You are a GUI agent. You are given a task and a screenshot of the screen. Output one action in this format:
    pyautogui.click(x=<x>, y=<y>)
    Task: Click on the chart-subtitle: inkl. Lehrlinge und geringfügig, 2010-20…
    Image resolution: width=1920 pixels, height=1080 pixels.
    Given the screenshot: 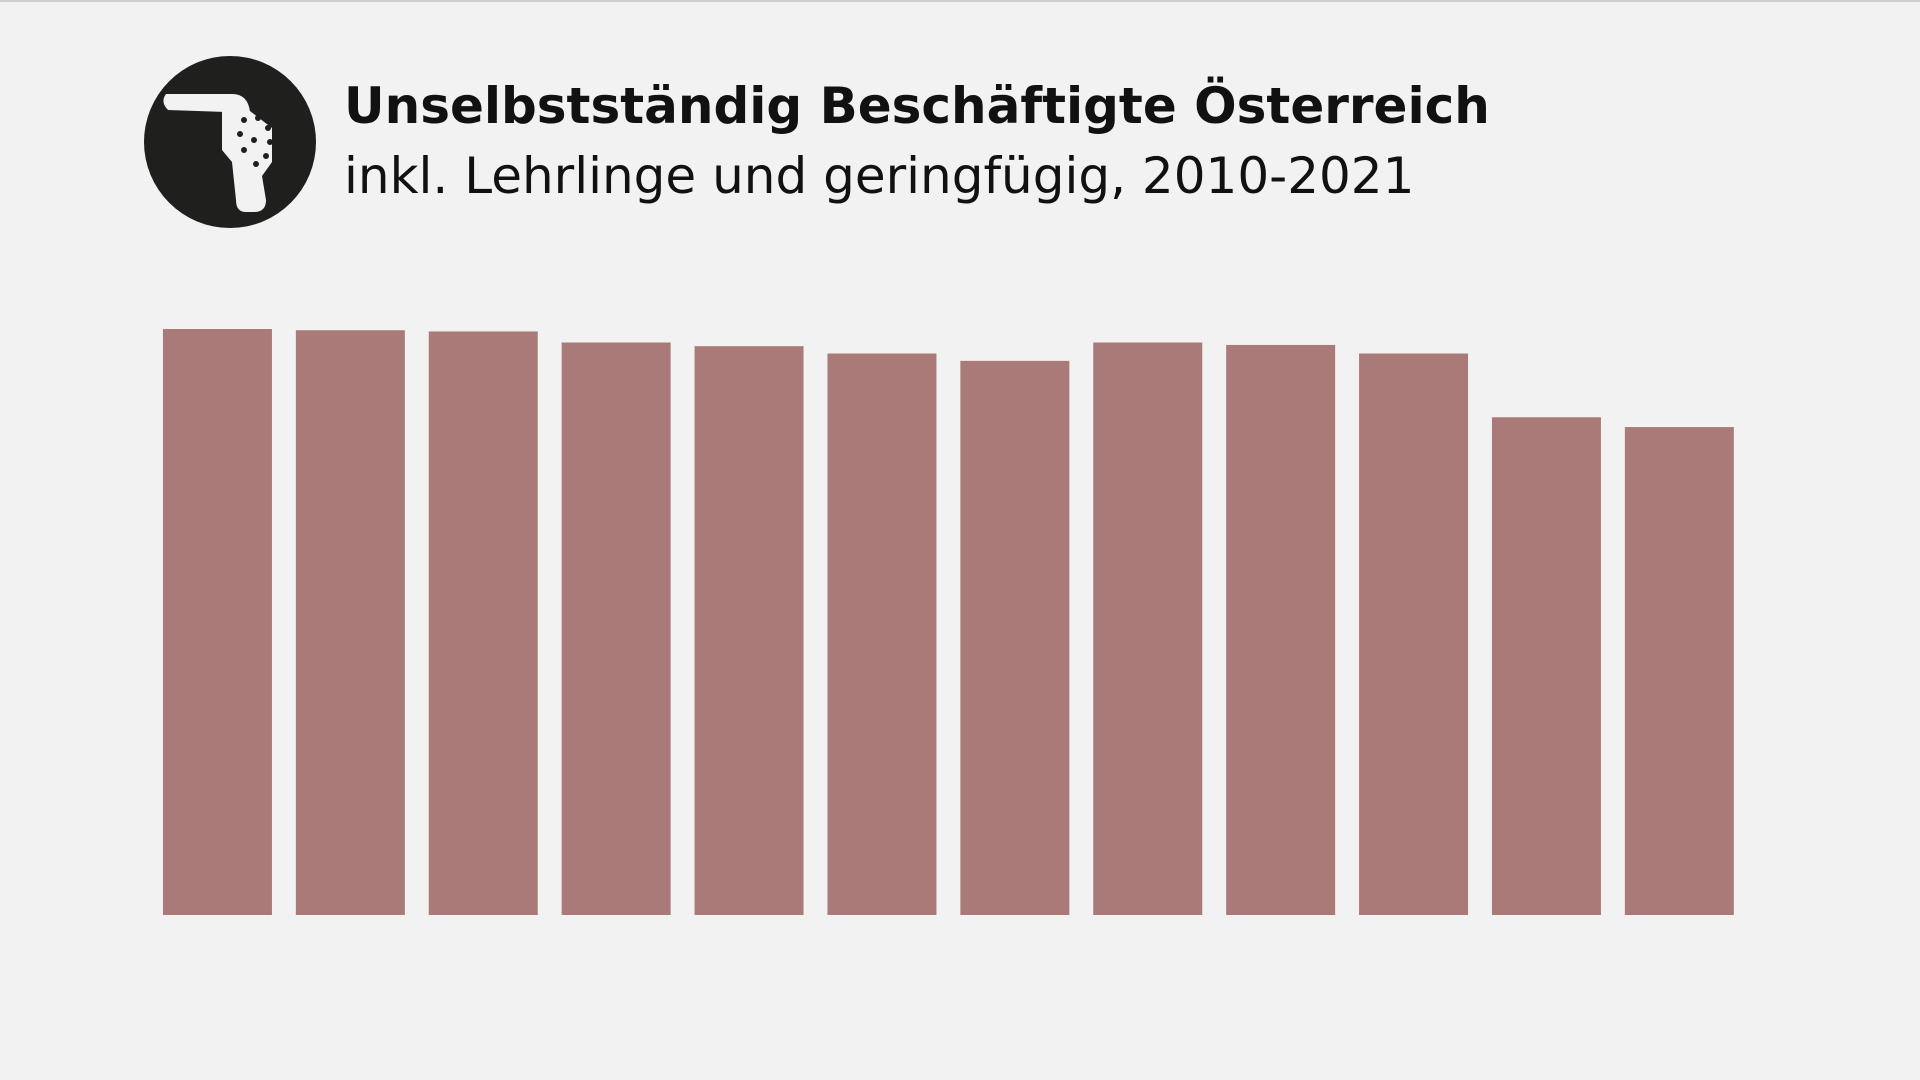 What is the action you would take?
    pyautogui.click(x=879, y=176)
    